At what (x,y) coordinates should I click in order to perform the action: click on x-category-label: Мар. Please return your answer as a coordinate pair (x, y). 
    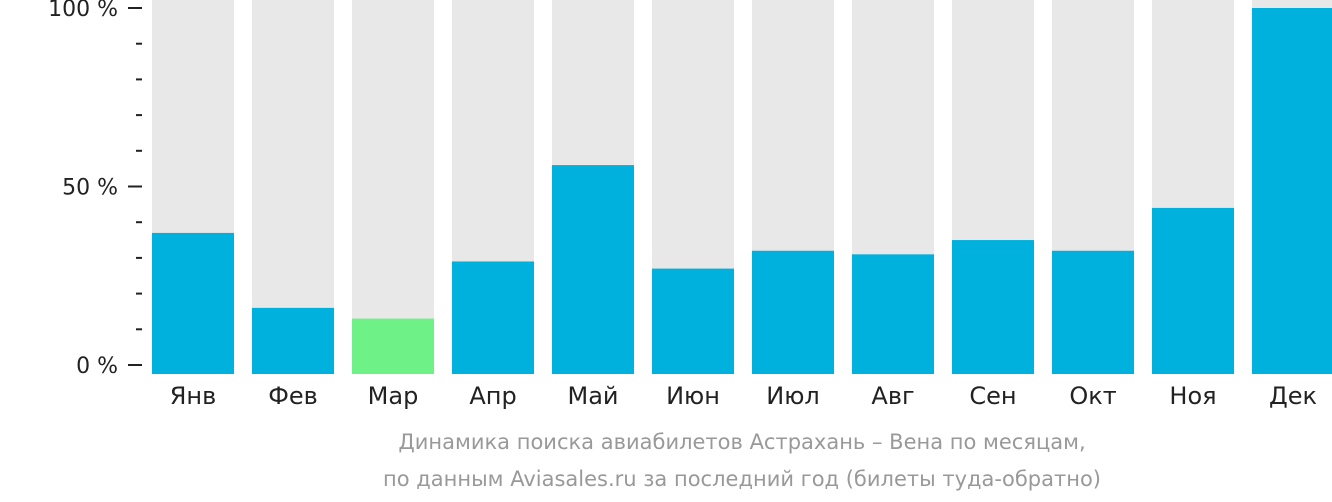
    Looking at the image, I should click on (393, 396).